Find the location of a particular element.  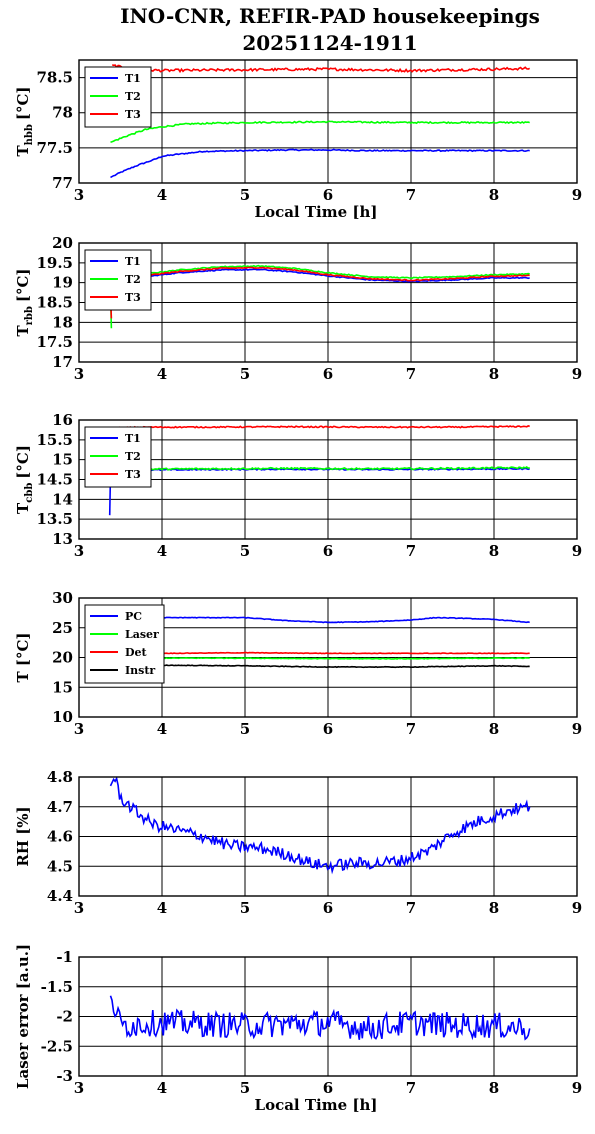

chart-panel-5: 3 4 5 6 7 8 9 4.4 4.5 4.6 4.7 4.8 RH [%] is located at coordinates (298, 842).